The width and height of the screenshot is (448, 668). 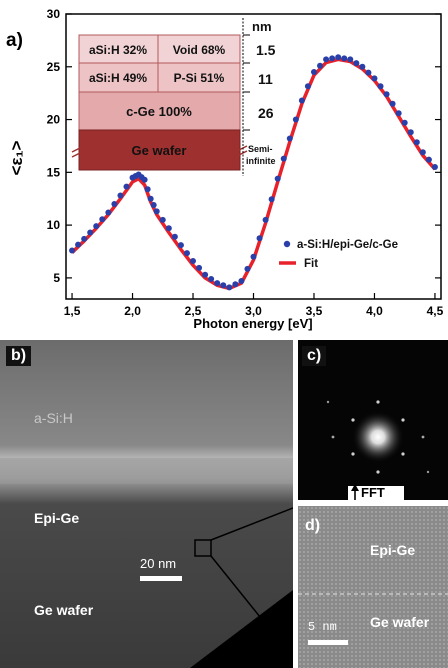 I want to click on inset-cell-3: c-Ge 100%, so click(x=159, y=111).